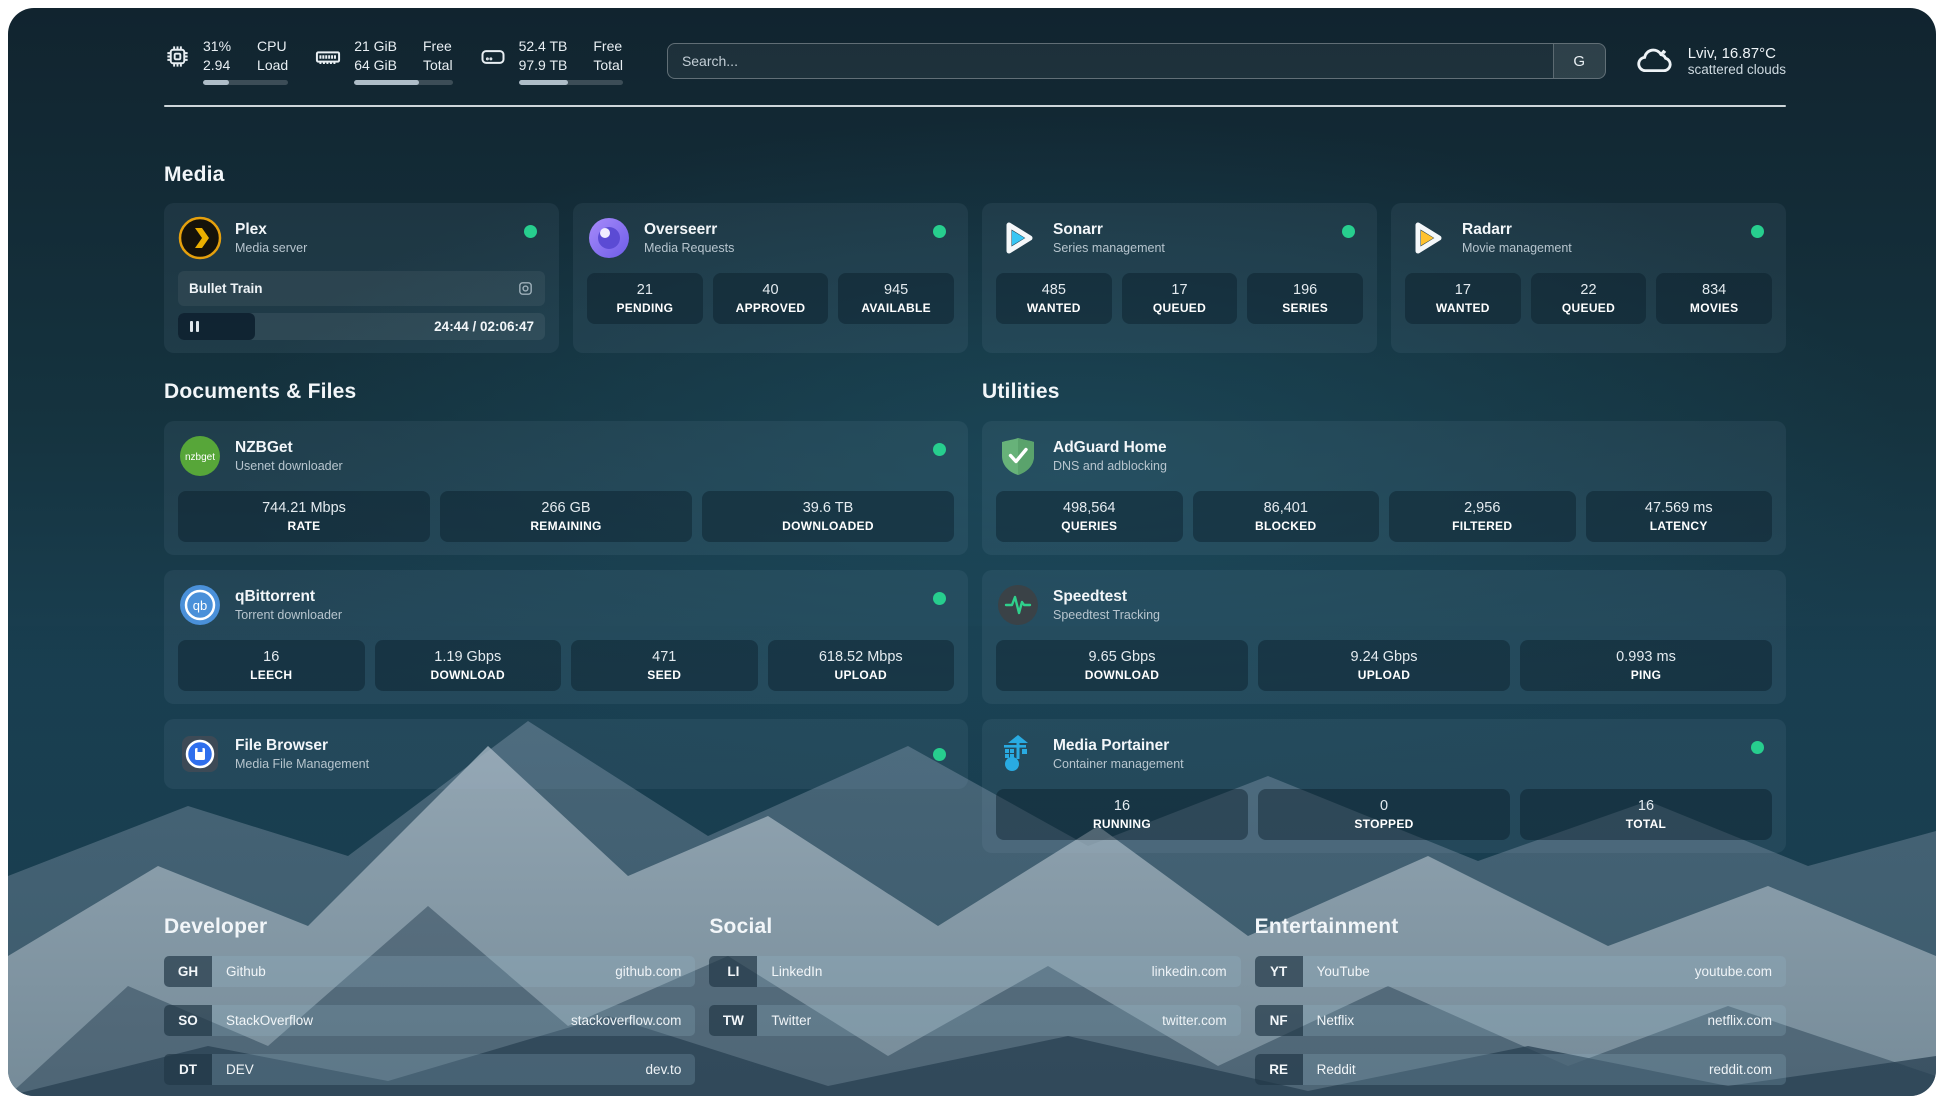  I want to click on qbittorrent-stat-download: 1.19 Gbps DOWNLOAD, so click(467, 665).